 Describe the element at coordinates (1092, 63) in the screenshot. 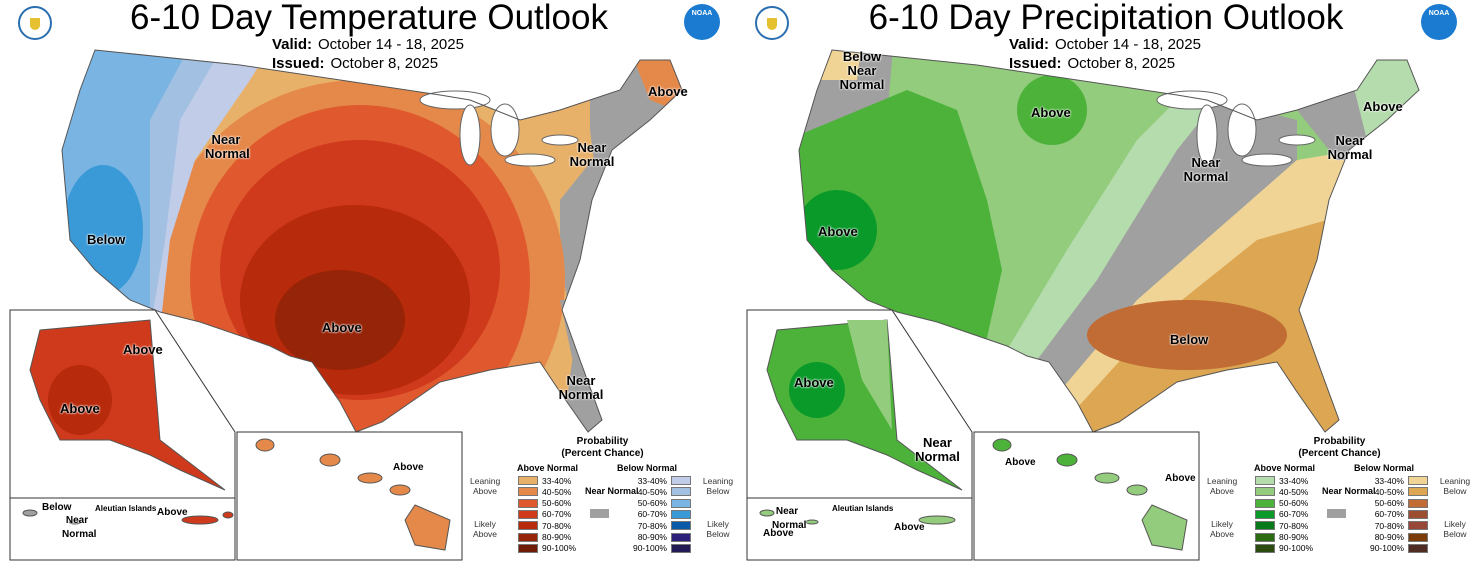

I see `issued-date: Issued: October 8, 2025` at that location.